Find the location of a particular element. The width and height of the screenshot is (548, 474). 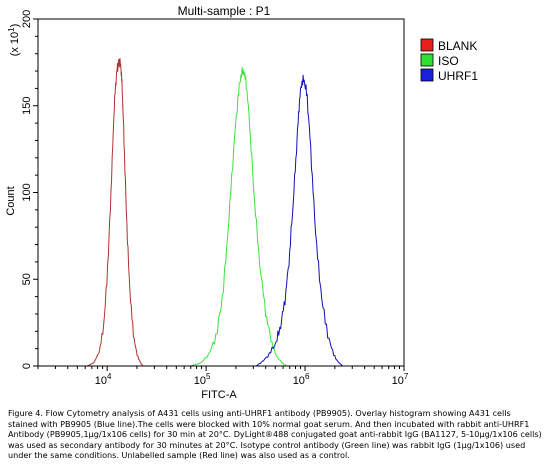

y-multiplier-close: ) is located at coordinates (15, 26).